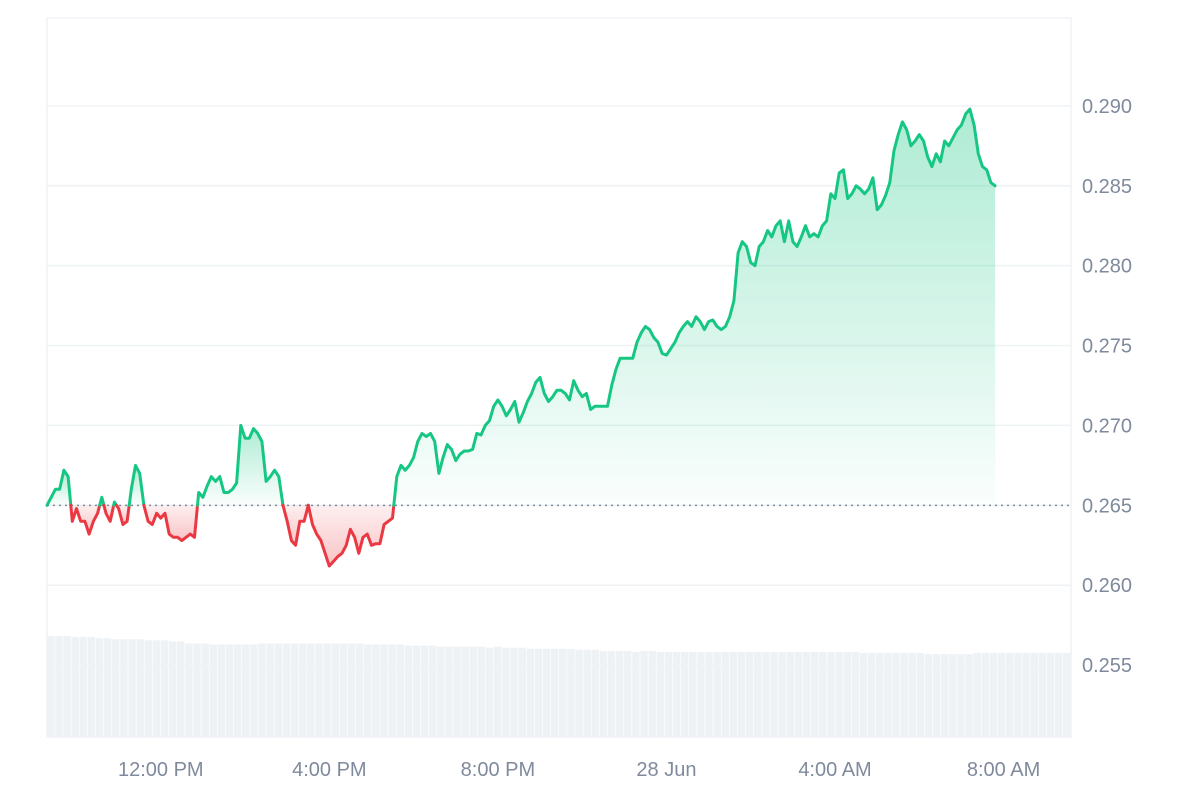 This screenshot has height=805, width=1200. What do you see at coordinates (498, 770) in the screenshot?
I see `x-tick-label: 8:00 PM` at bounding box center [498, 770].